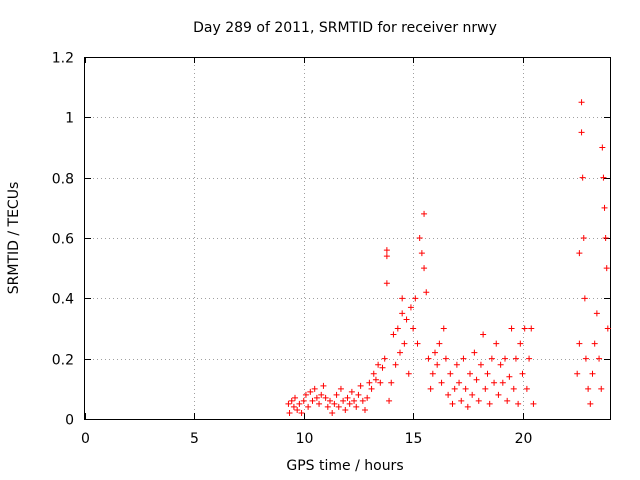  Describe the element at coordinates (63, 361) in the screenshot. I see `y-tick-label: 0.2` at that location.